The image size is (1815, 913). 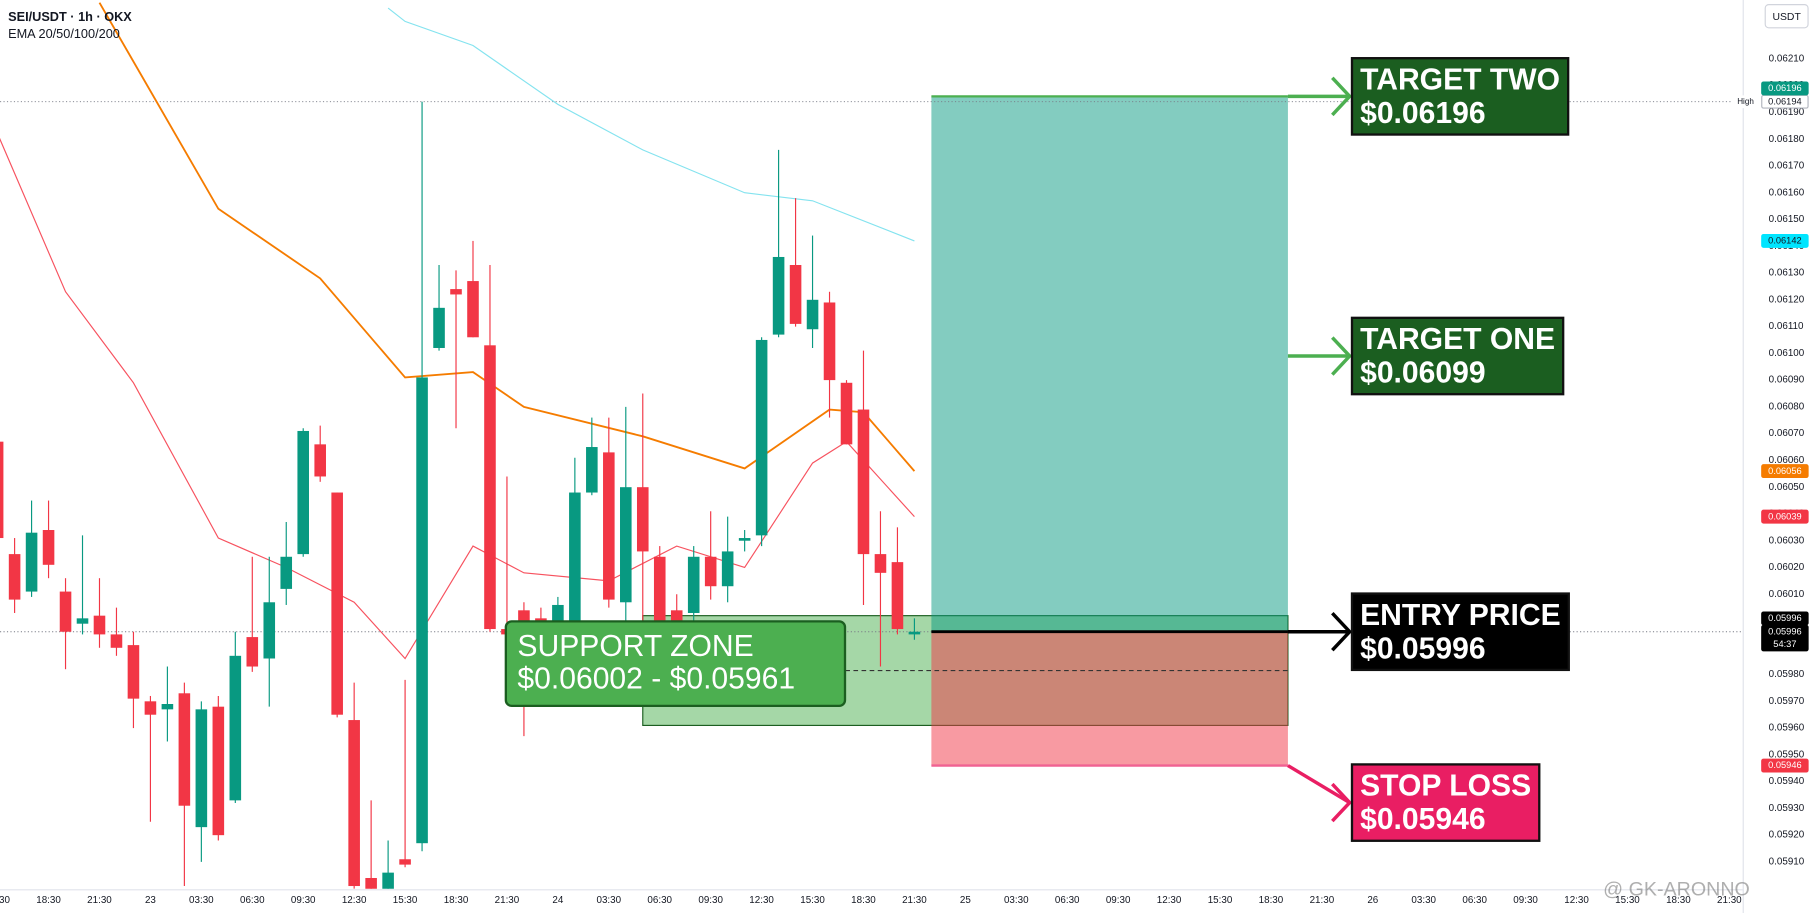 What do you see at coordinates (1787, 808) in the screenshot?
I see `y-tick-label: 0.05930` at bounding box center [1787, 808].